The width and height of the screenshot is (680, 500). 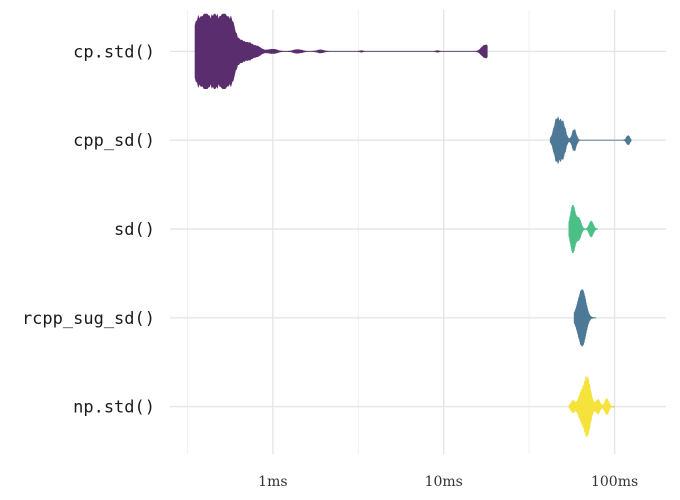 I want to click on x-axis-labels: 1ms 10ms 100ms, so click(x=448, y=482).